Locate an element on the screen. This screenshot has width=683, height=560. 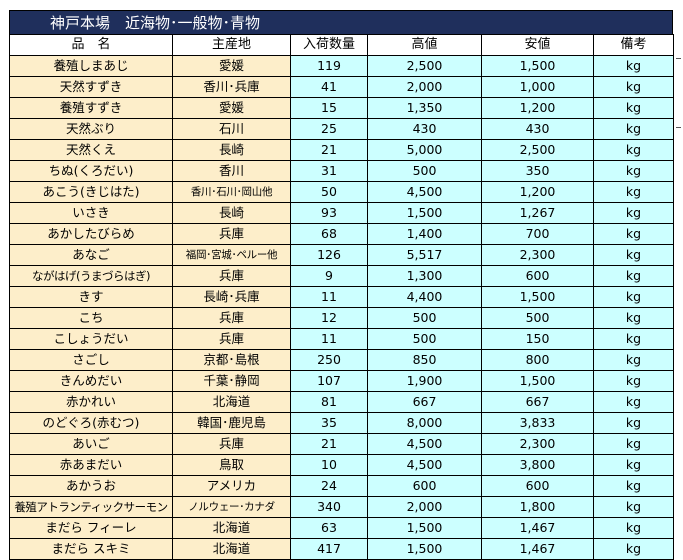
fish-name-cell: 天然すずき is located at coordinates (91, 87).